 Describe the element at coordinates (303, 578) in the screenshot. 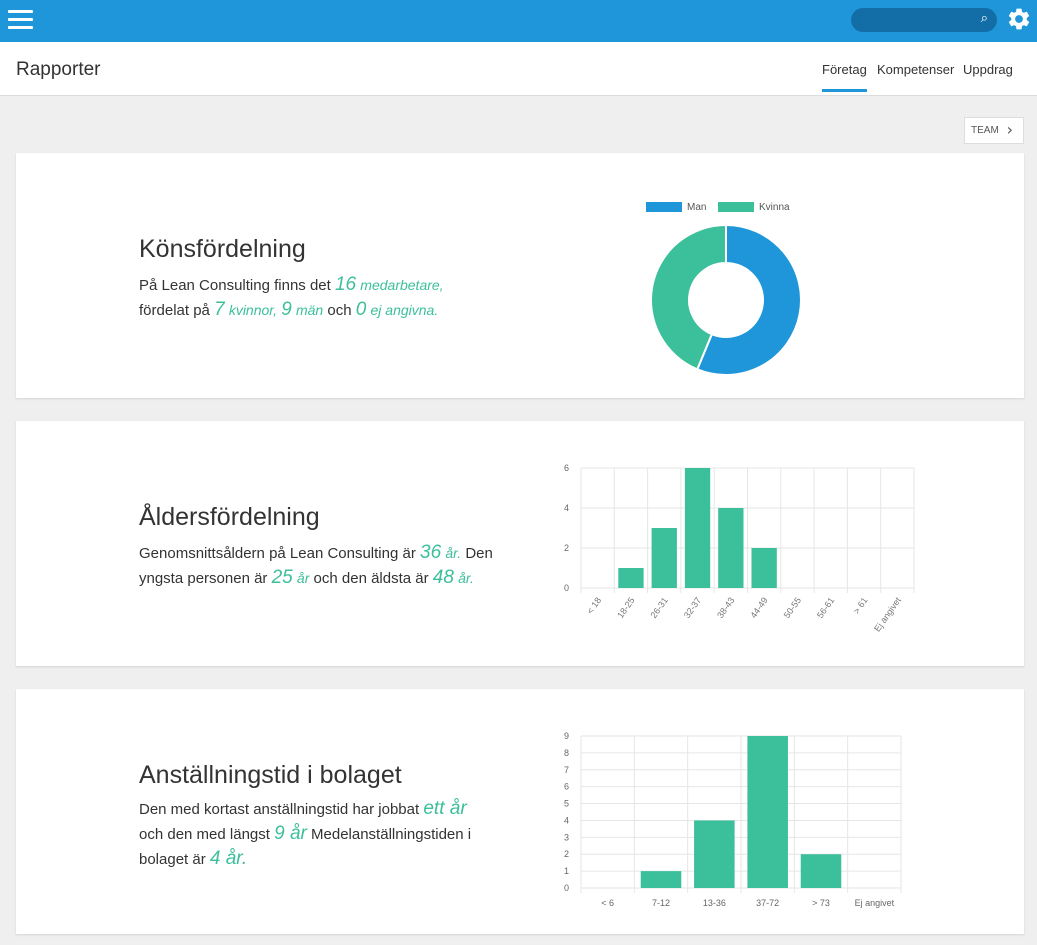

I see `min-age-unit: år` at that location.